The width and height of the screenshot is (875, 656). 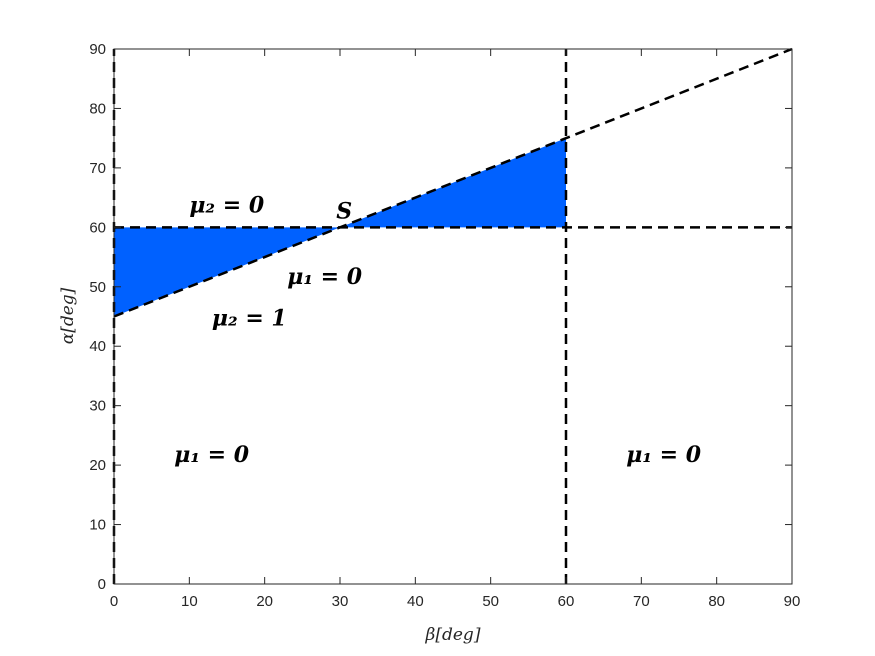 What do you see at coordinates (792, 601) in the screenshot?
I see `x-tick-label: 90` at bounding box center [792, 601].